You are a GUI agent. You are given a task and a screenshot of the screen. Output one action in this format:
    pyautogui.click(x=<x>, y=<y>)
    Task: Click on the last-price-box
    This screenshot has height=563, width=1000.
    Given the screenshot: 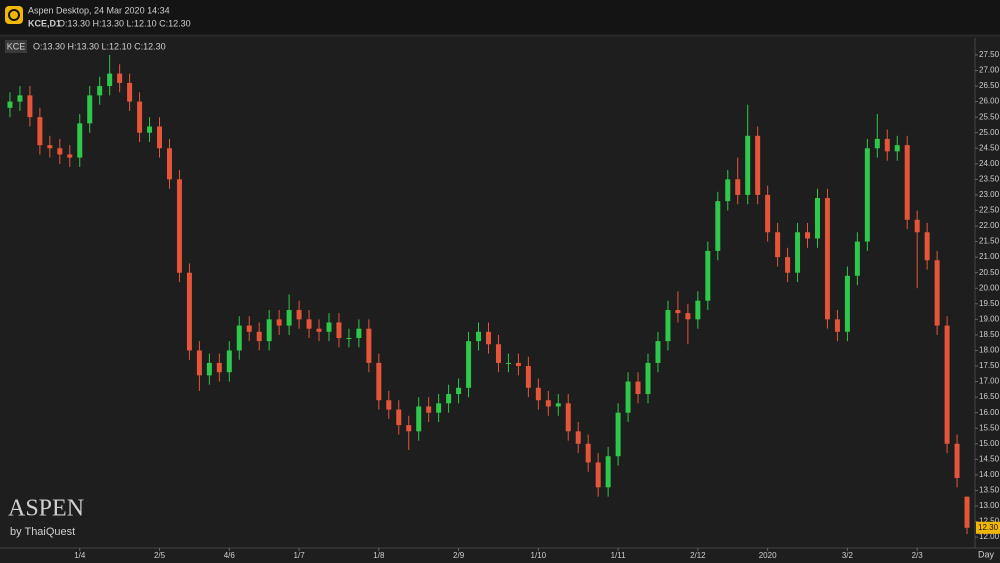 What is the action you would take?
    pyautogui.click(x=988, y=527)
    